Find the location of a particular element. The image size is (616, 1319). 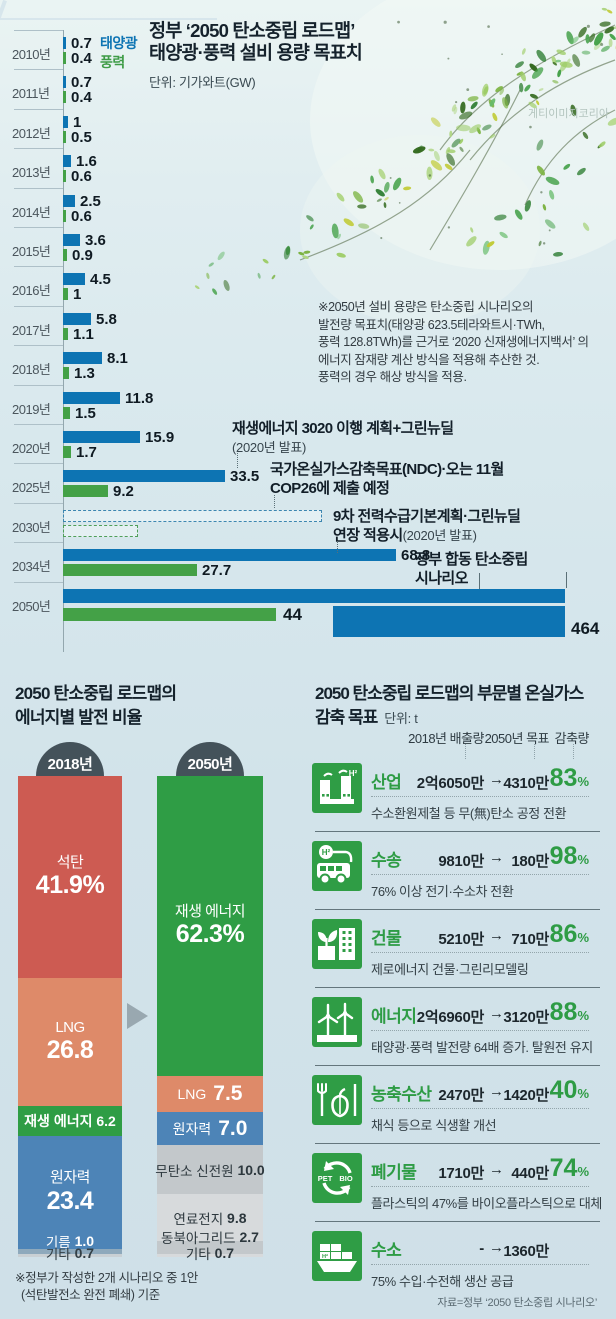

year-label: 2010년 is located at coordinates (31, 54).